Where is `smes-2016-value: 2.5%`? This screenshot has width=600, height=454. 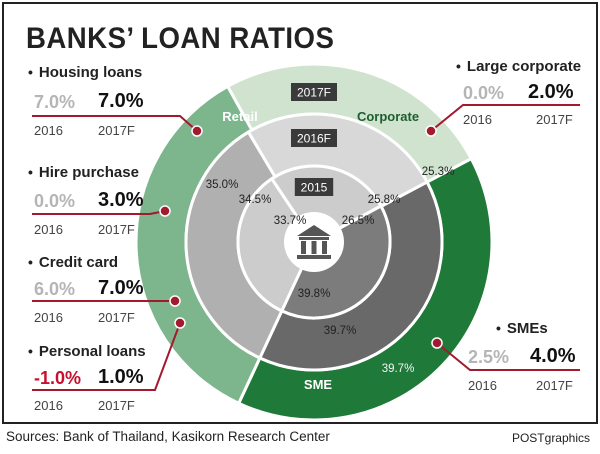
smes-2016-value: 2.5% is located at coordinates (489, 357).